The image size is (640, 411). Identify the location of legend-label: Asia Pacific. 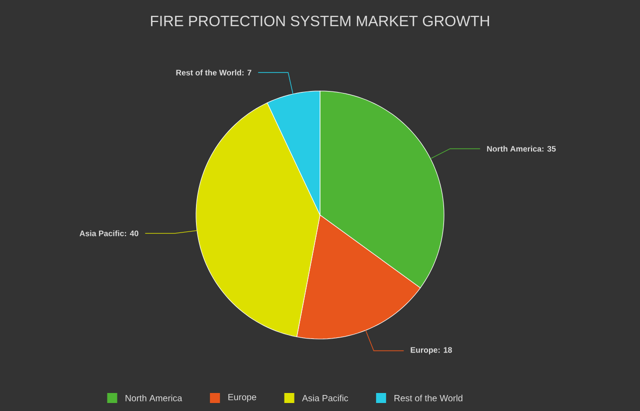
(325, 398).